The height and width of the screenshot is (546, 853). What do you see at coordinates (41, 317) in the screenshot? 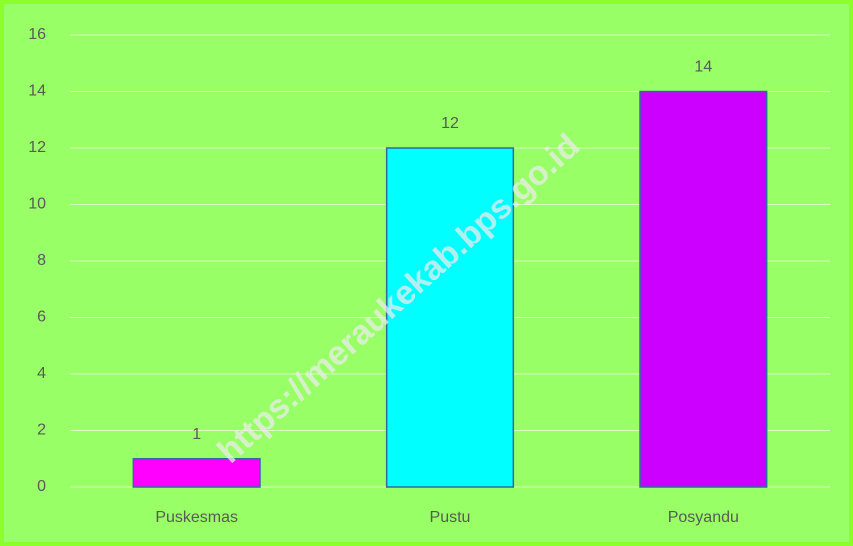
I see `y-tick-label: 6` at bounding box center [41, 317].